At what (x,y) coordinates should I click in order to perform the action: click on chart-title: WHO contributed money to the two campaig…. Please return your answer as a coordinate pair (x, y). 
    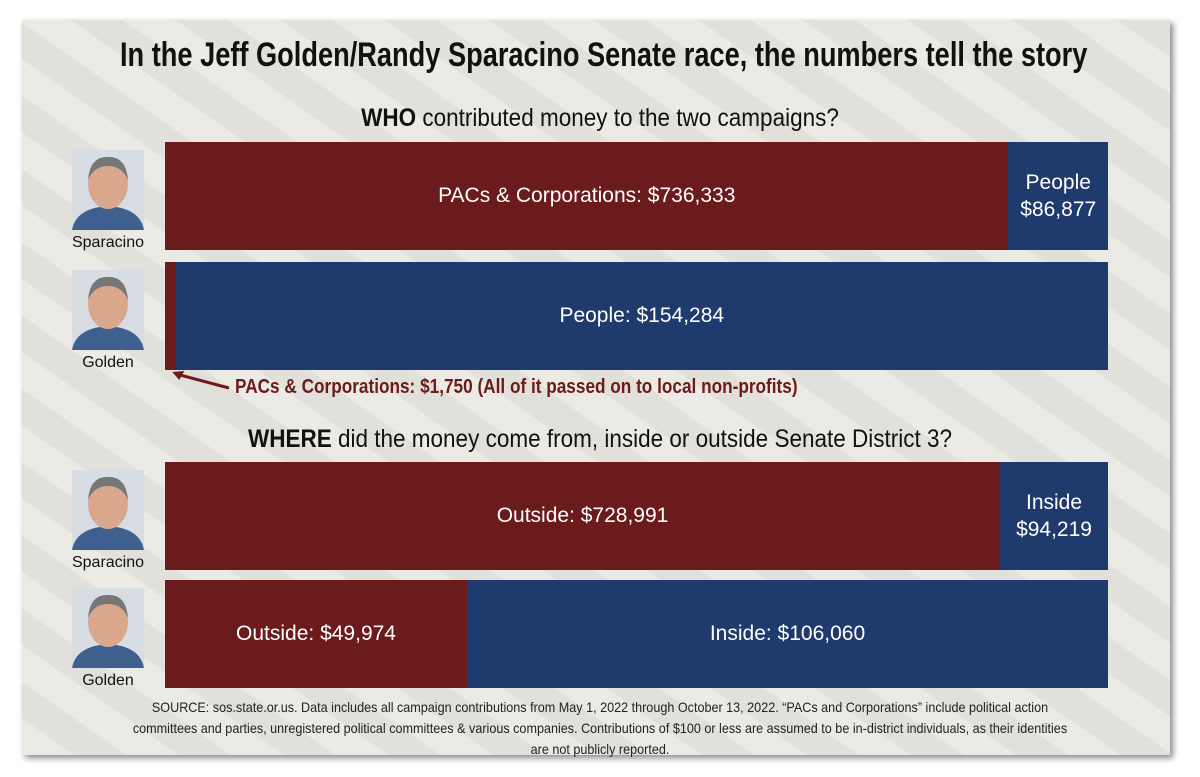
    Looking at the image, I should click on (600, 118).